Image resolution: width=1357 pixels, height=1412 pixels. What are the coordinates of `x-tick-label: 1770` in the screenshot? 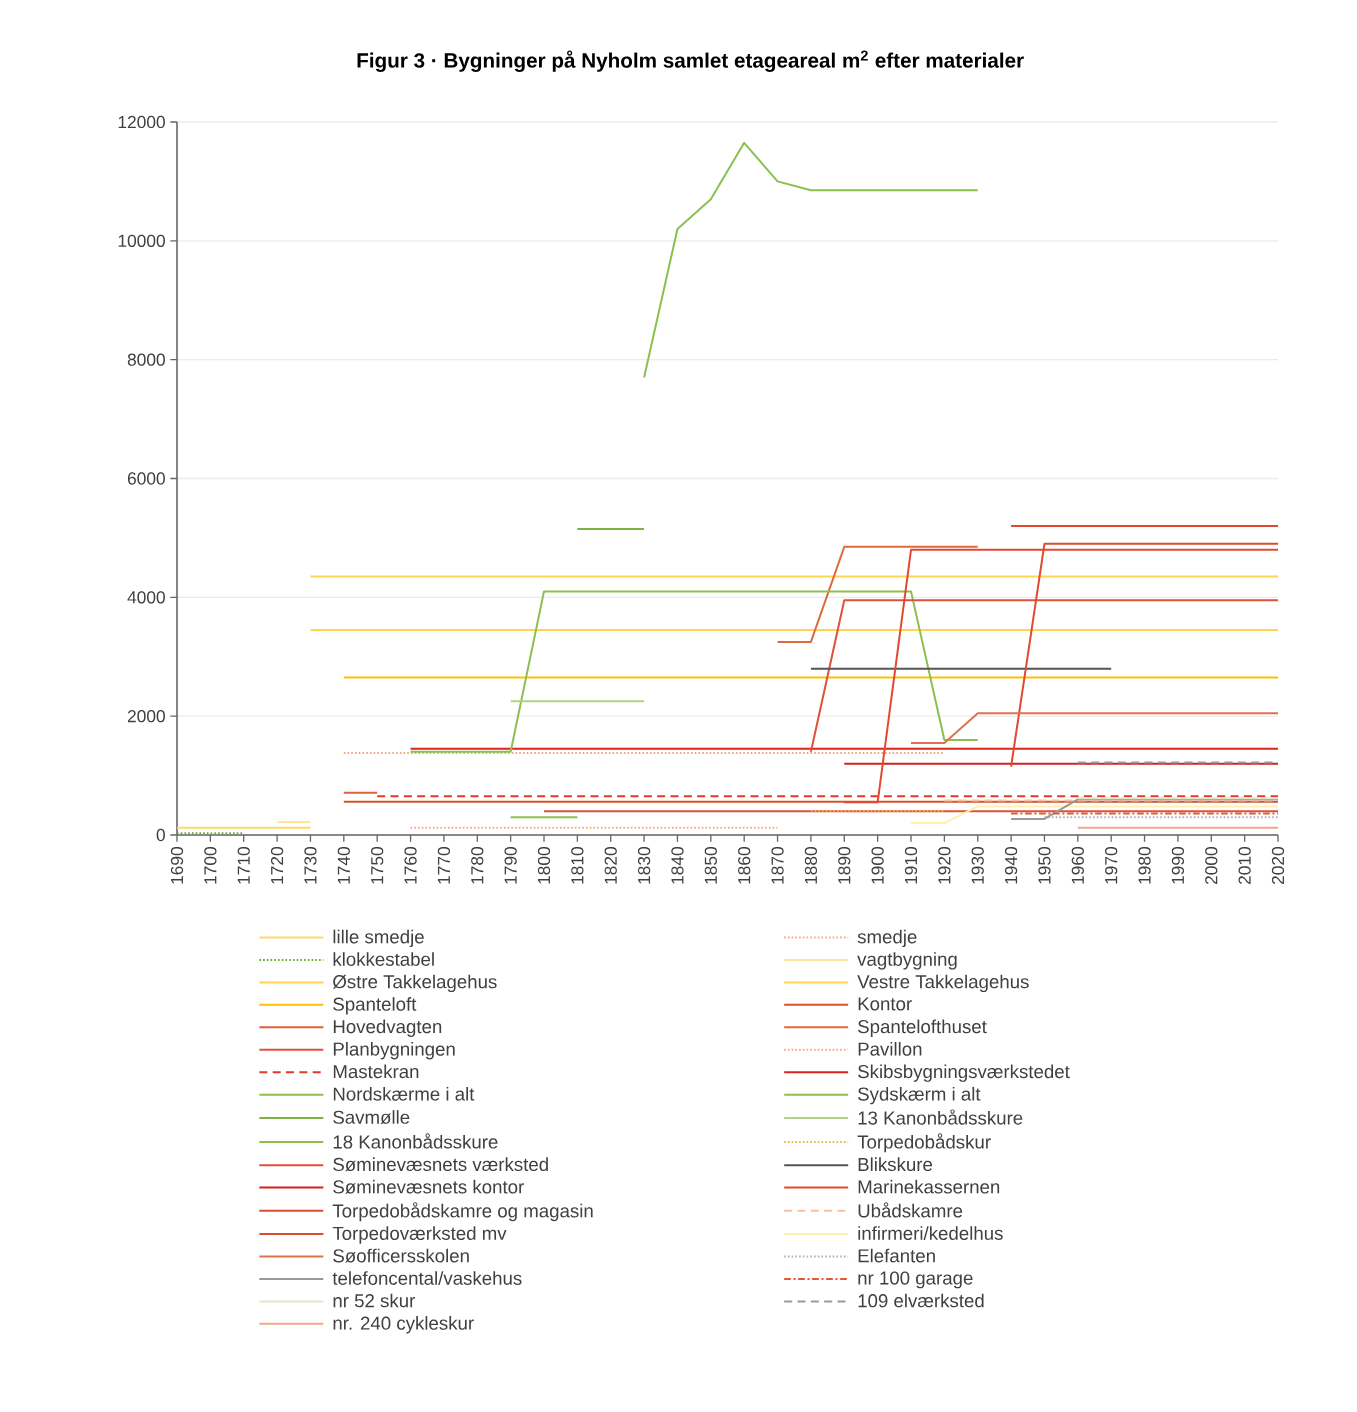 It's located at (444, 865).